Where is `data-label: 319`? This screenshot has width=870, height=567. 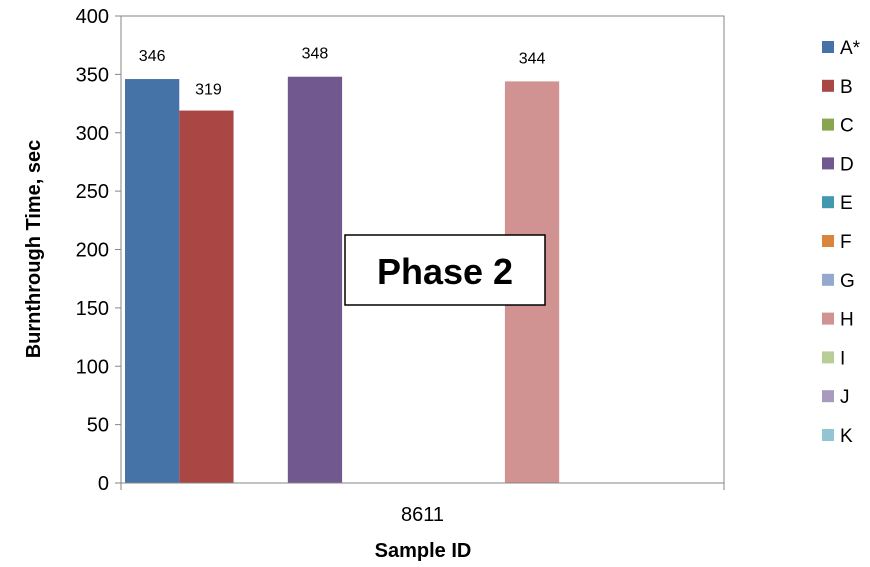 data-label: 319 is located at coordinates (208, 90).